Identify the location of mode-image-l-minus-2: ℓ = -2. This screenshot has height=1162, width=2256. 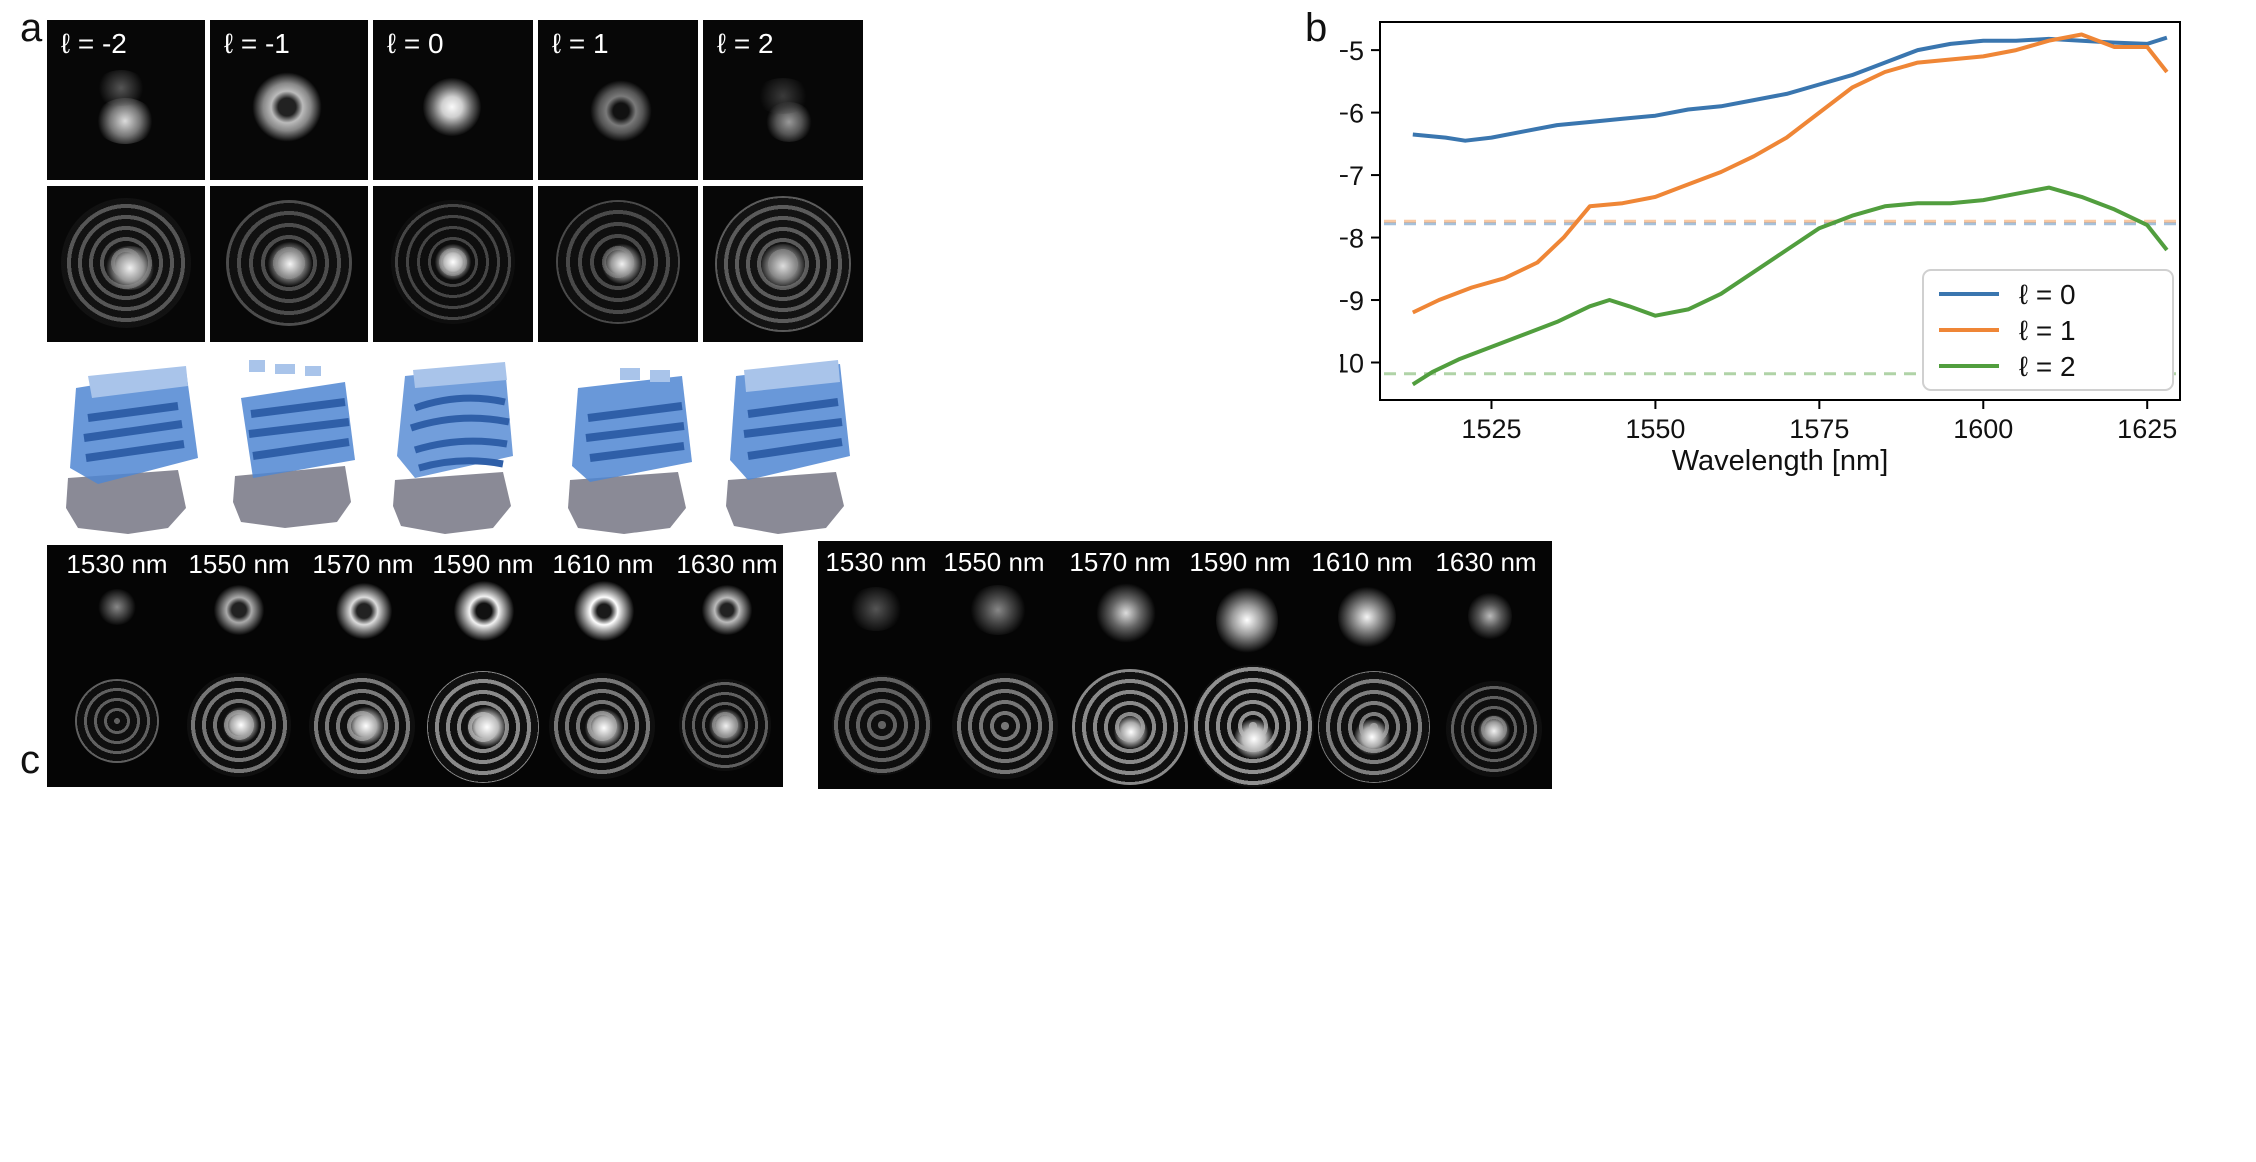
(126, 100).